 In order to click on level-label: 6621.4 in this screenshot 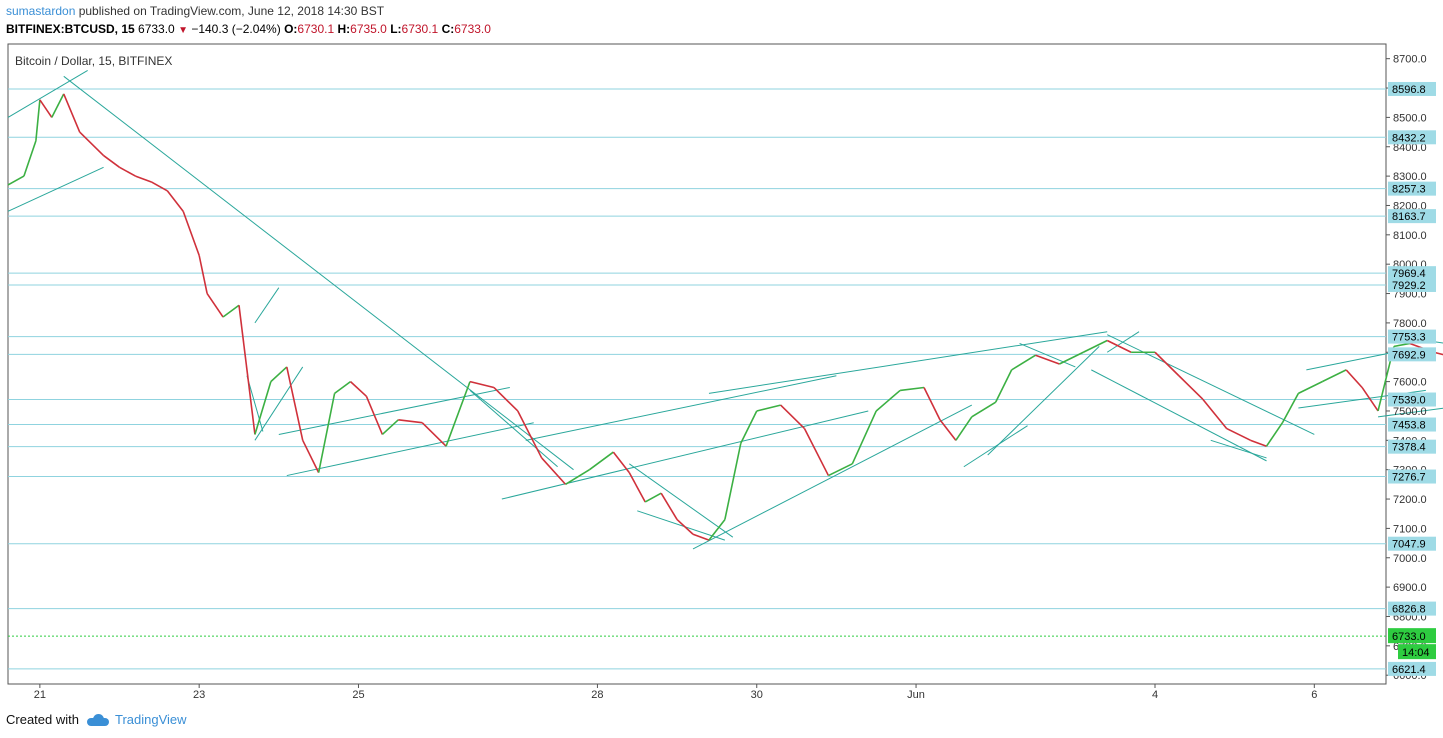, I will do `click(1409, 670)`.